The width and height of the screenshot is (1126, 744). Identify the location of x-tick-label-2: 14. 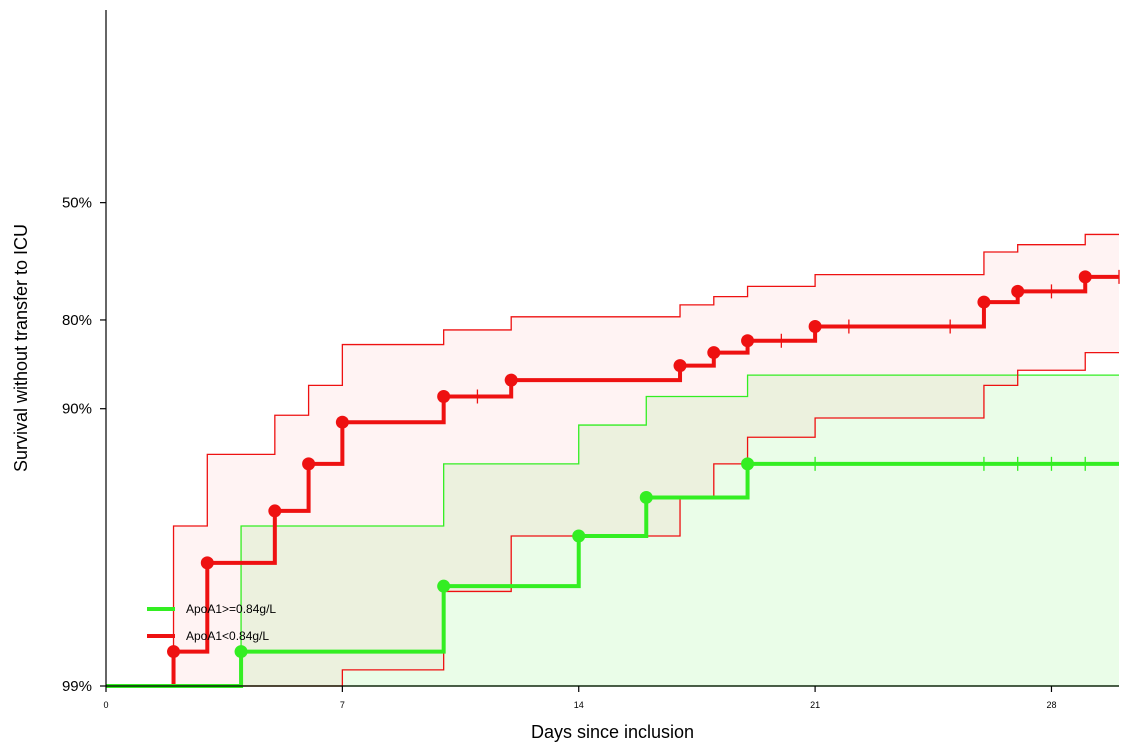
(579, 705).